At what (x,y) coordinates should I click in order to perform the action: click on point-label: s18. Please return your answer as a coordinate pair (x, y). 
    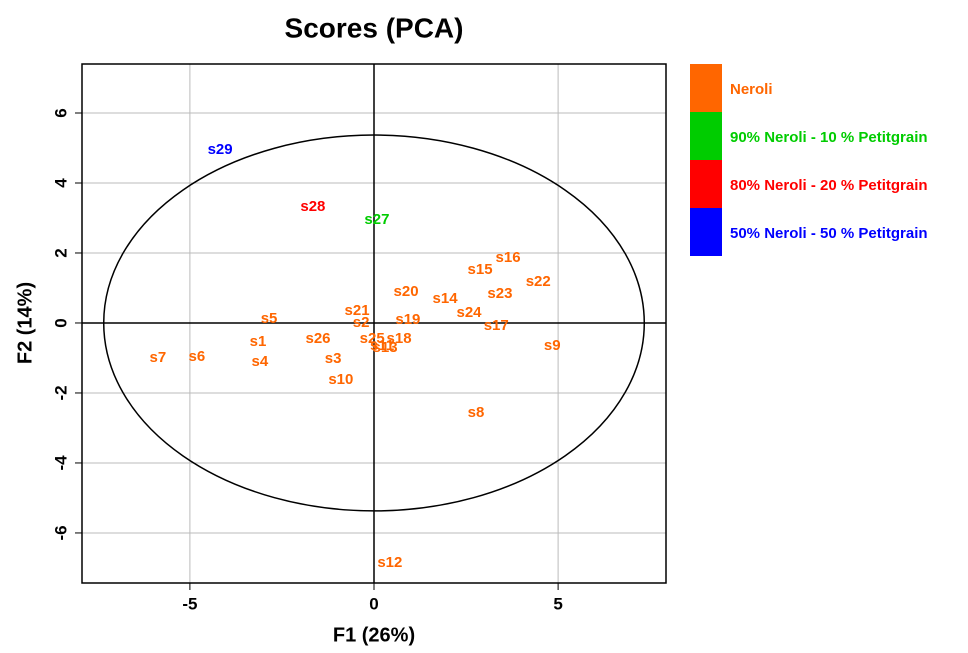
    Looking at the image, I should click on (399, 338).